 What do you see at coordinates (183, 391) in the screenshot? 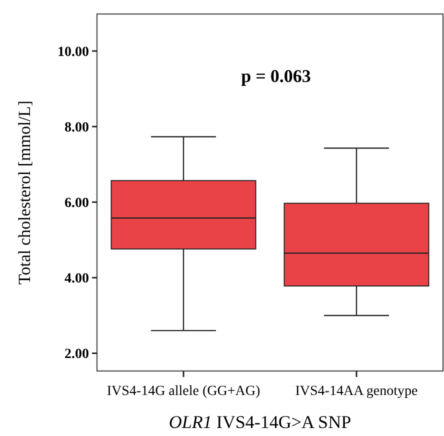
I see `x-tick-label: IVS4-14G allele (GG+AG)` at bounding box center [183, 391].